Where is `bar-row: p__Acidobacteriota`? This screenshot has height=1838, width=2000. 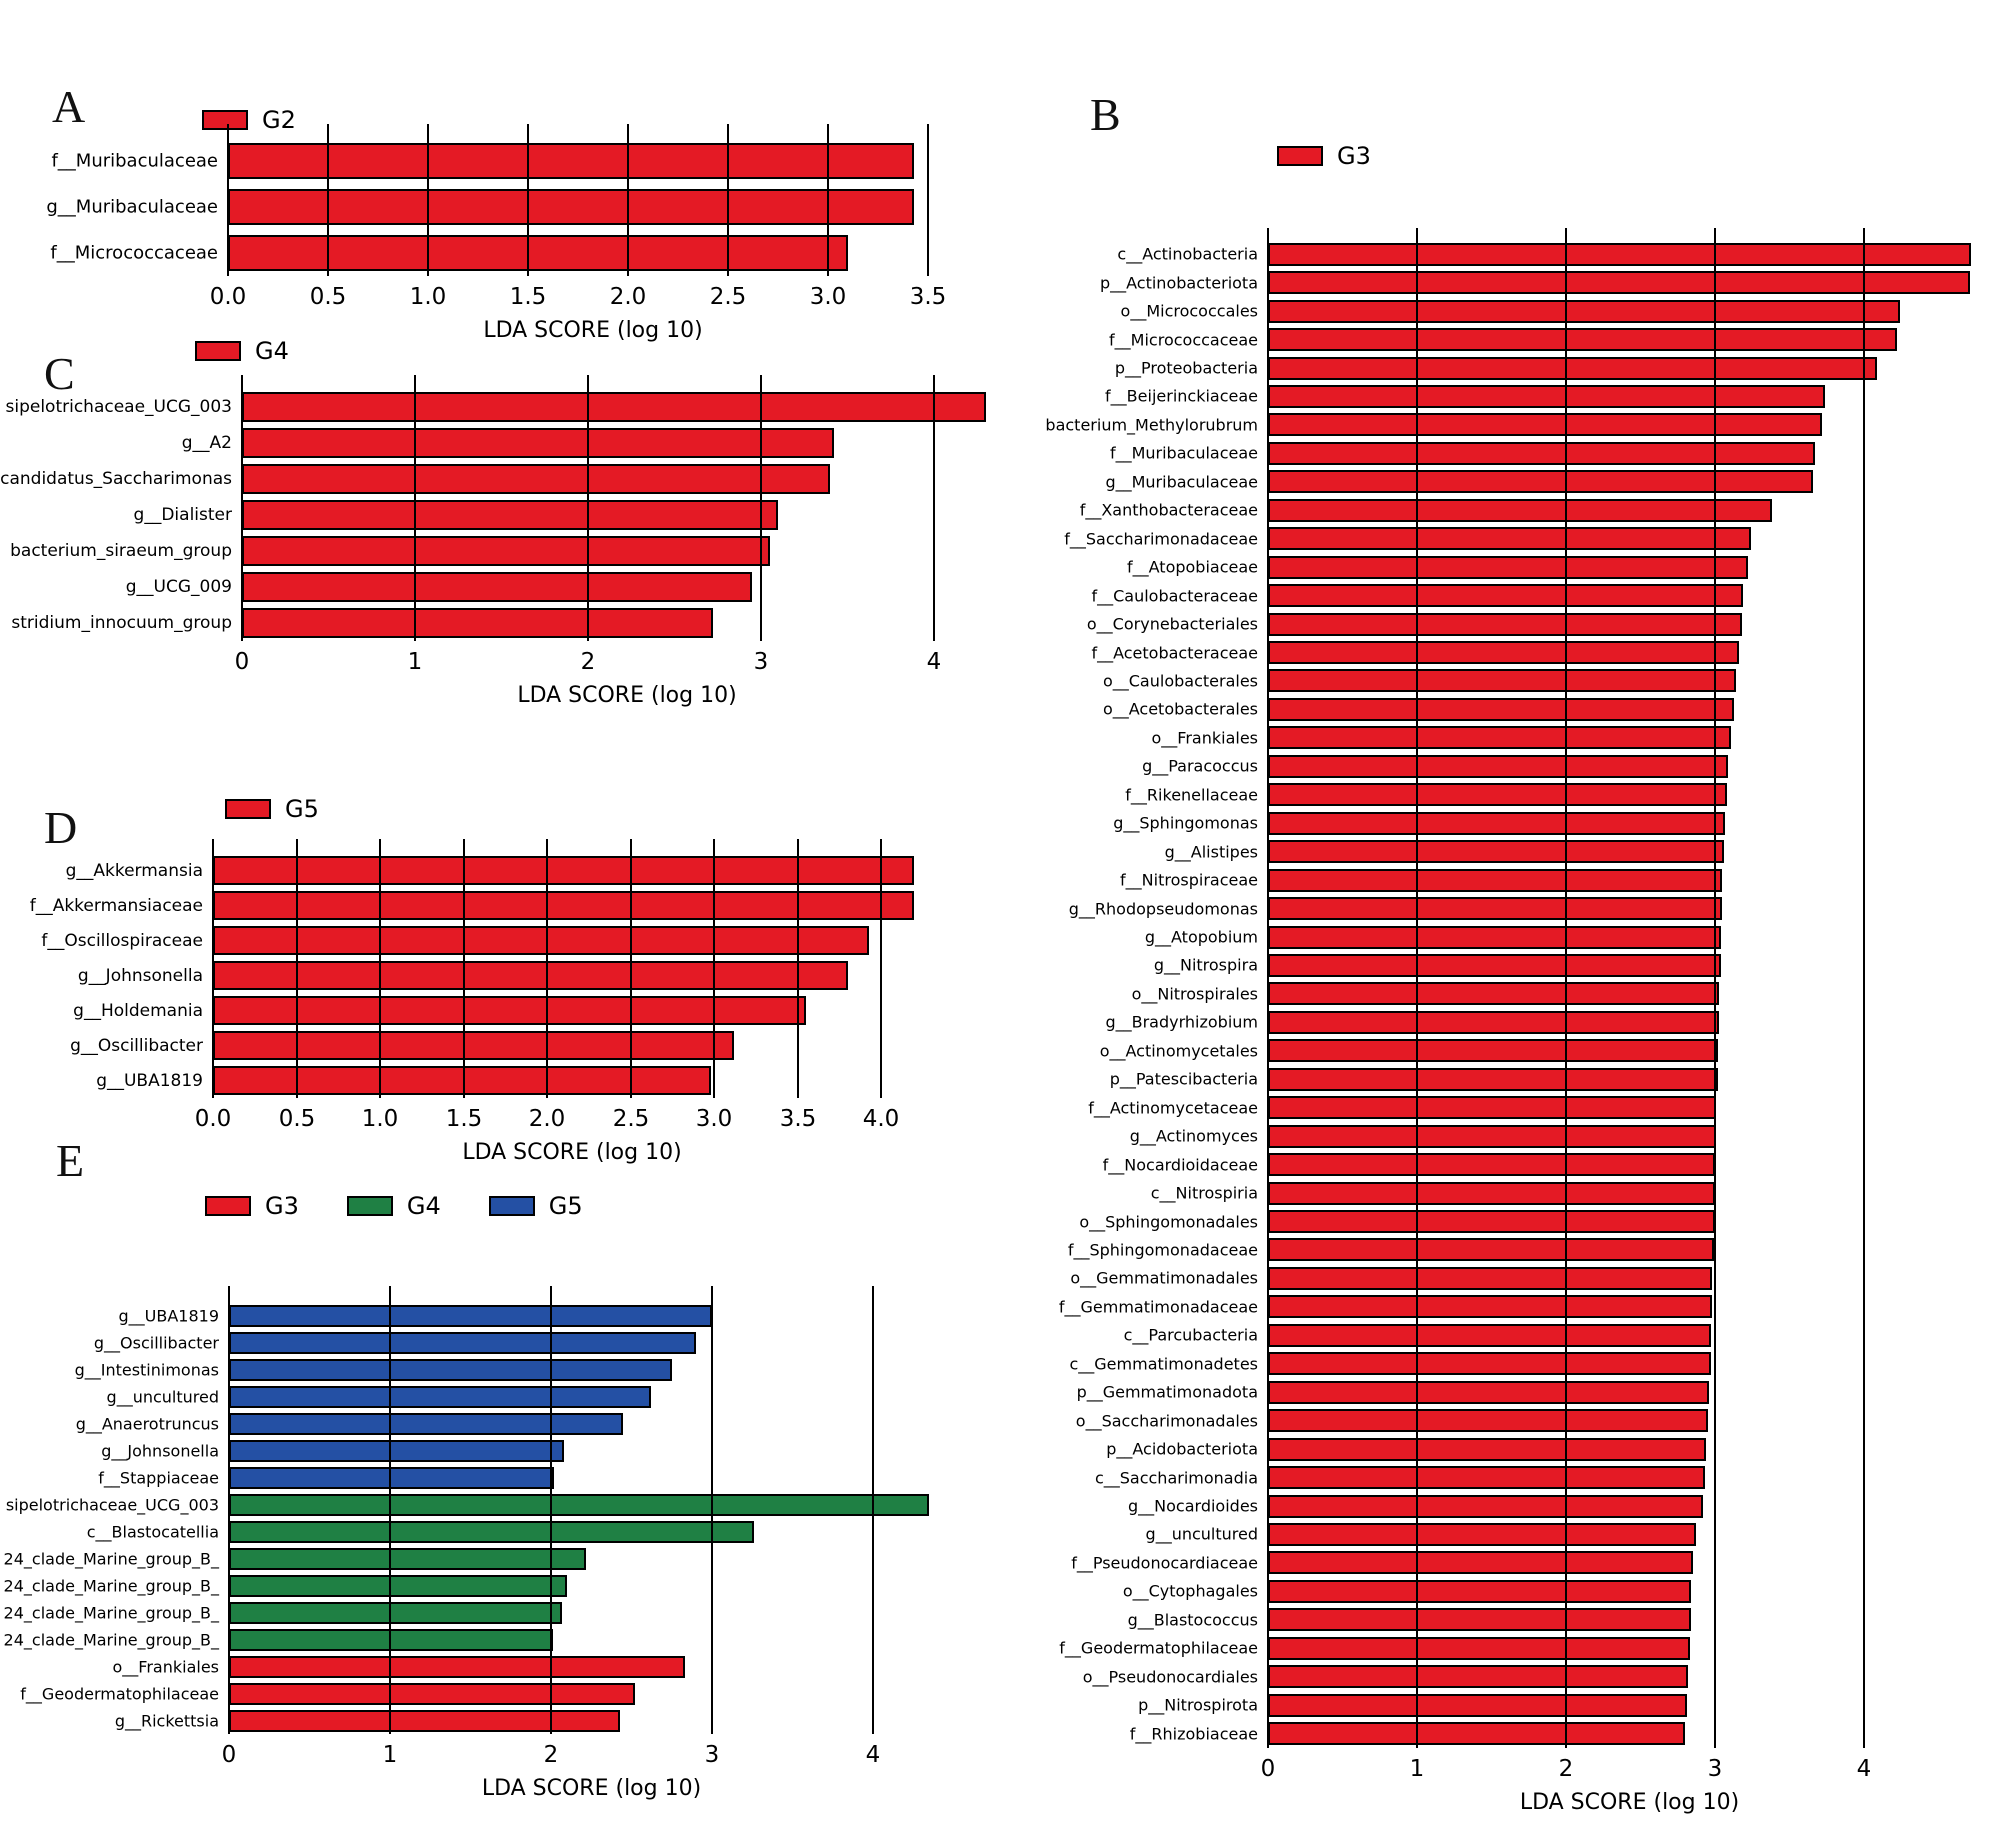 bar-row: p__Acidobacteriota is located at coordinates (1548, 1449).